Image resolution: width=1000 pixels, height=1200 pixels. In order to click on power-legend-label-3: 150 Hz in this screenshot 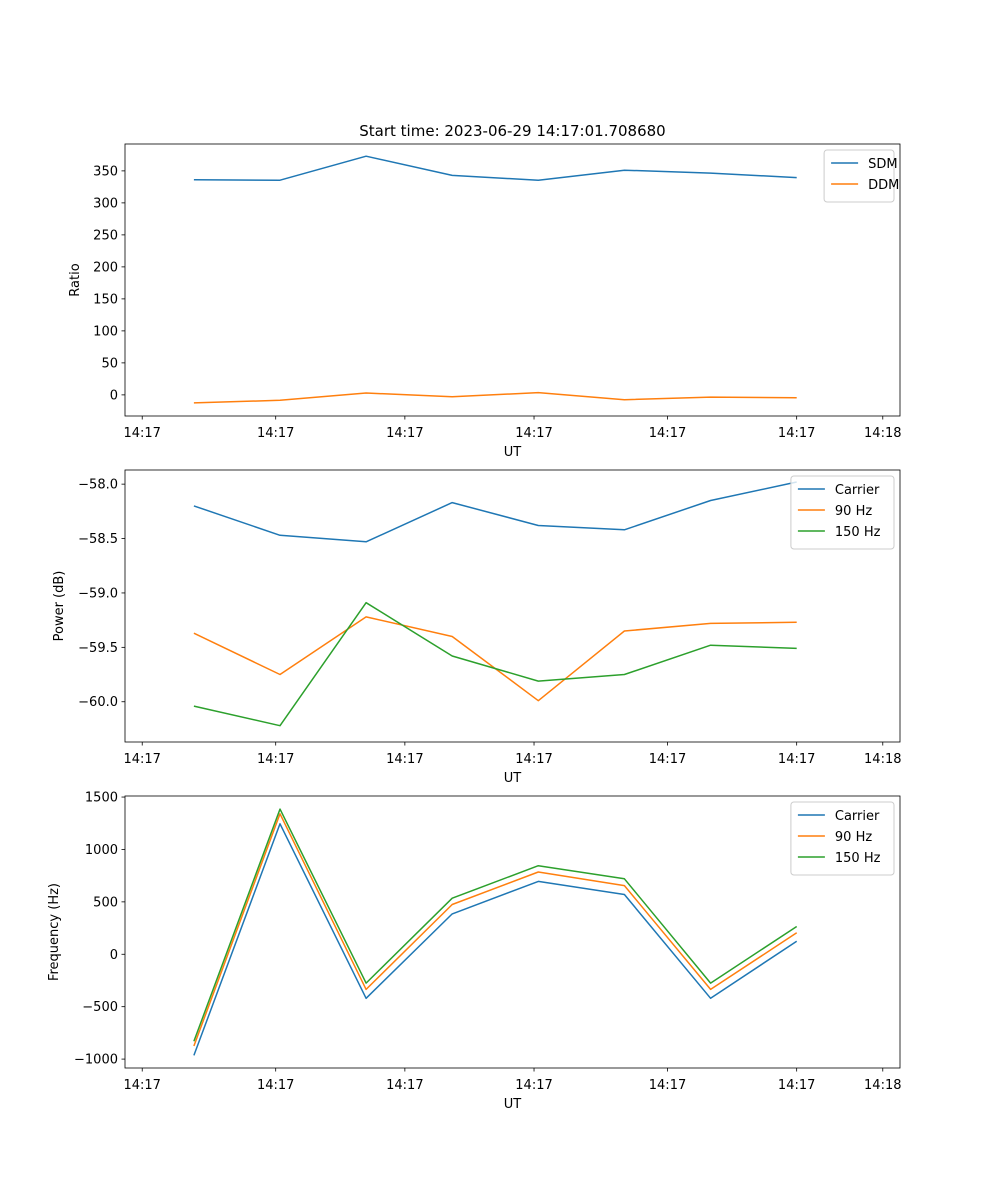, I will do `click(858, 532)`.